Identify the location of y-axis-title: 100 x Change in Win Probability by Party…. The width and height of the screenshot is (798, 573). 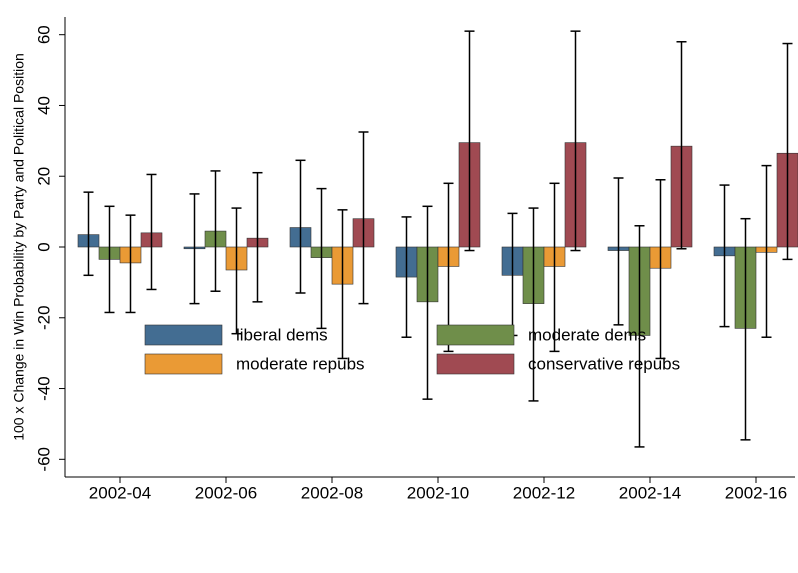
(19, 247).